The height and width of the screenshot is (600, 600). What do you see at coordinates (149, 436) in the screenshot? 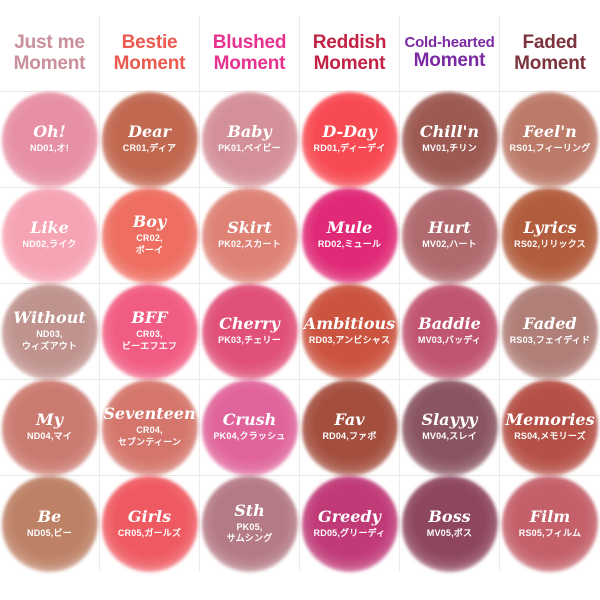
I see `shade-code: CR04, セブンティーン` at bounding box center [149, 436].